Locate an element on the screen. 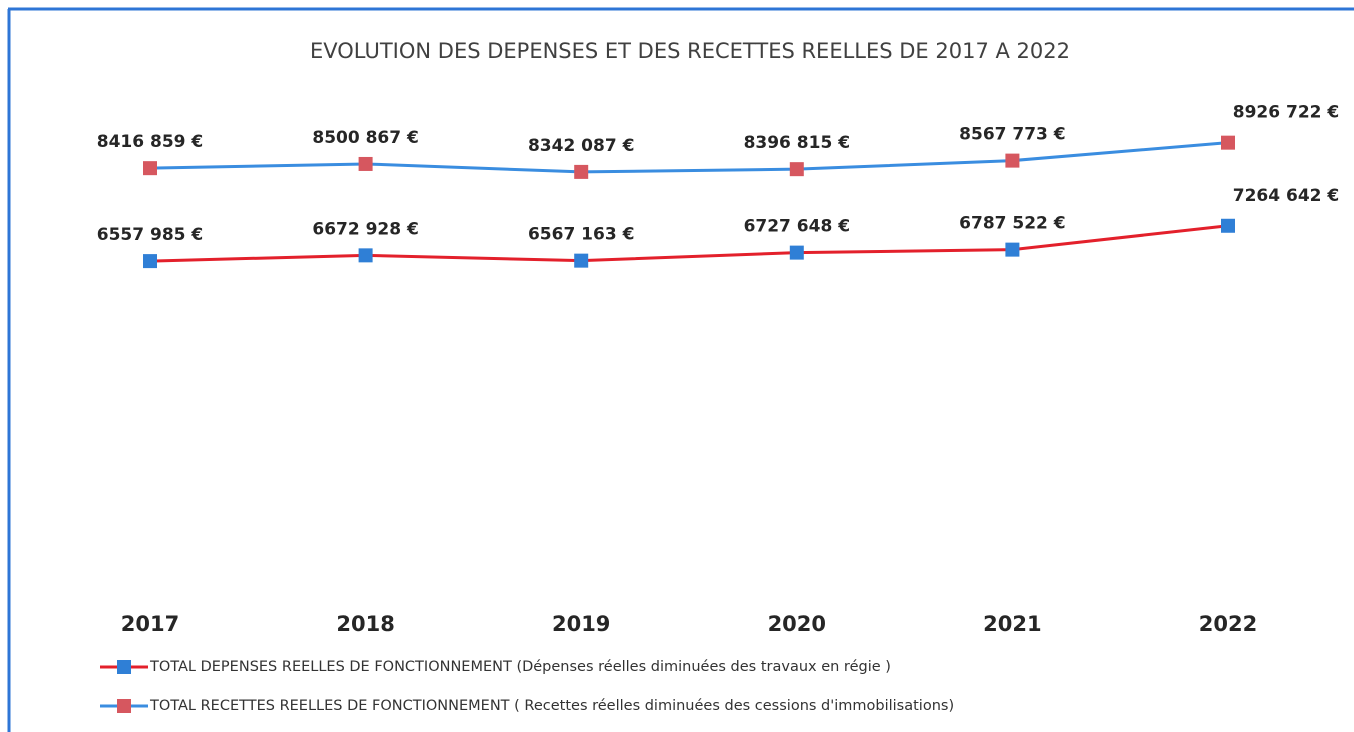  x-tick-label: 2017 is located at coordinates (150, 624).